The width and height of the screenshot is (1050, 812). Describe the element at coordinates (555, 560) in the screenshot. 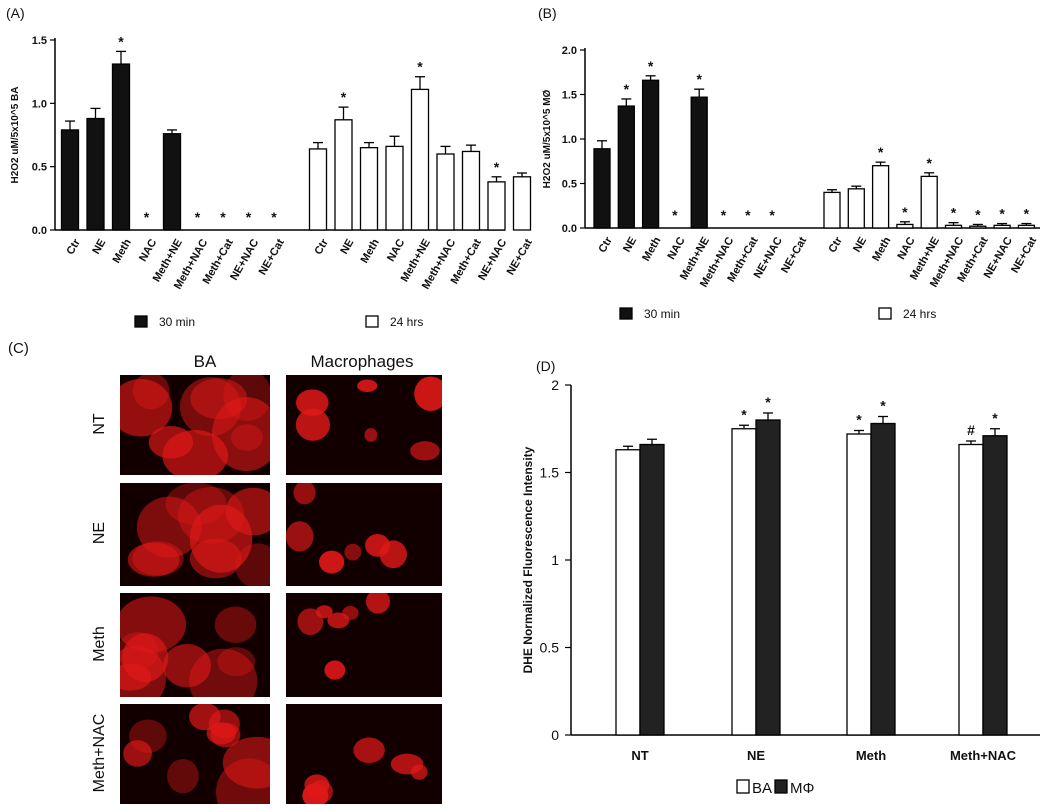

I see `y-tick-label-d: 1` at that location.